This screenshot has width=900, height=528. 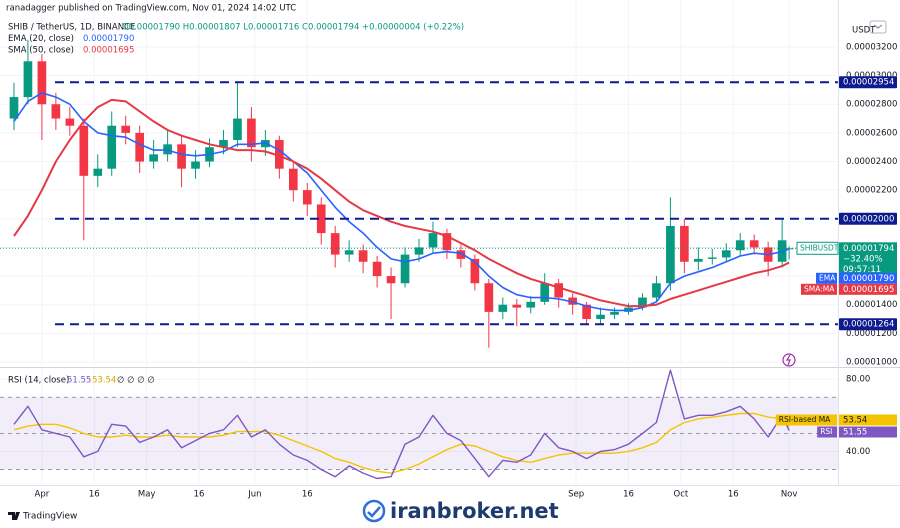 I want to click on x-tick-label: May, so click(x=147, y=495).